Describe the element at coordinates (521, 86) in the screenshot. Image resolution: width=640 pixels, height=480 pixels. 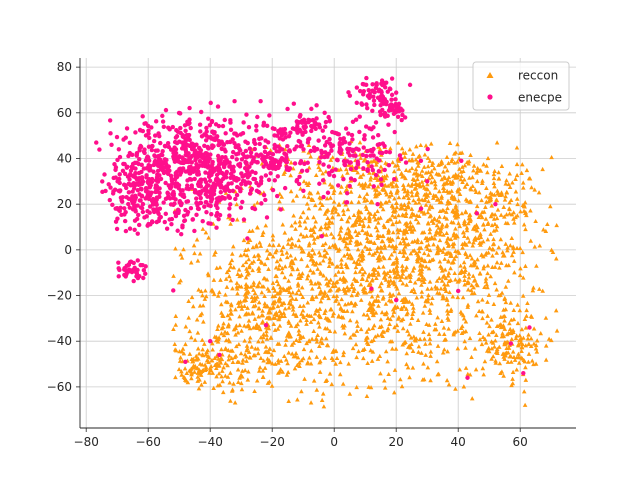
I see `legend: reccon enecpe` at that location.